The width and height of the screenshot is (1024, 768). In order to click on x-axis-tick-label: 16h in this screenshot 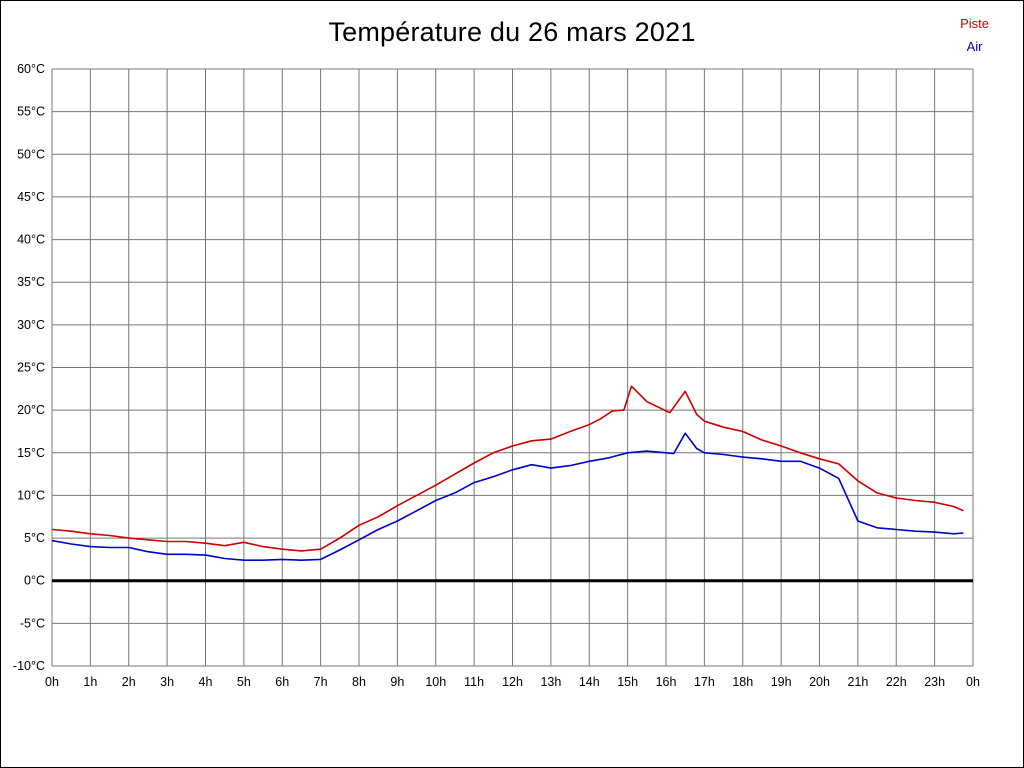, I will do `click(666, 682)`.